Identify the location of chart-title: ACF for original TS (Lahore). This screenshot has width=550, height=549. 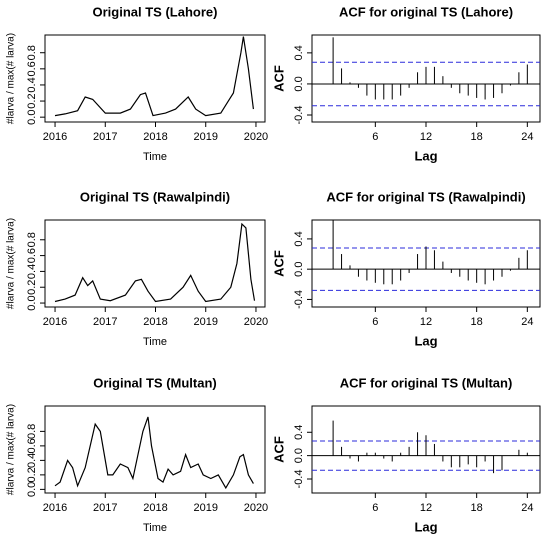
(426, 11).